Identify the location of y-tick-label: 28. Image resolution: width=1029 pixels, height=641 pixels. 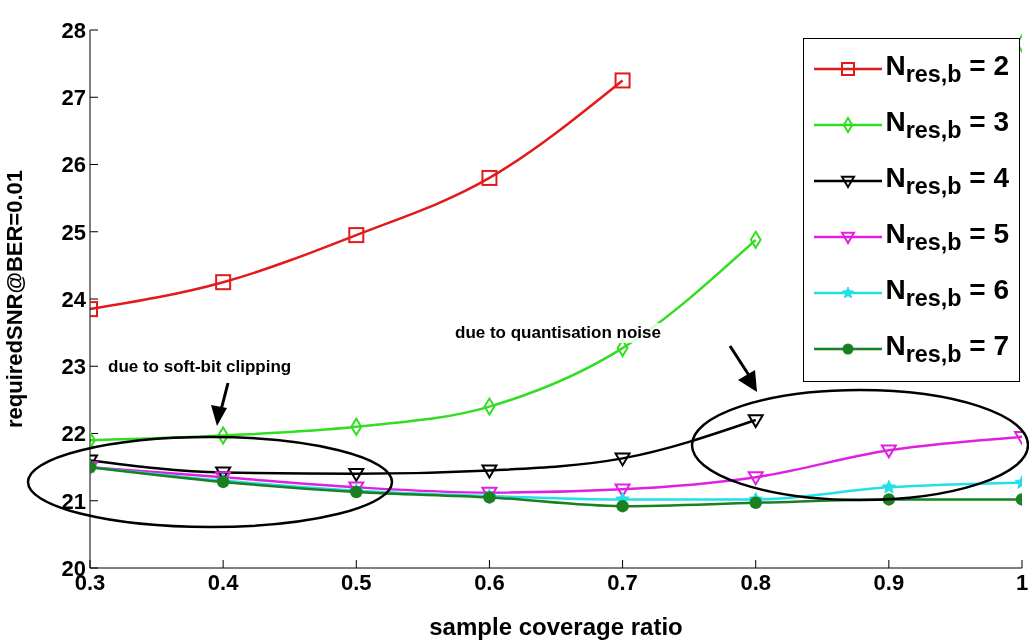
(73, 30).